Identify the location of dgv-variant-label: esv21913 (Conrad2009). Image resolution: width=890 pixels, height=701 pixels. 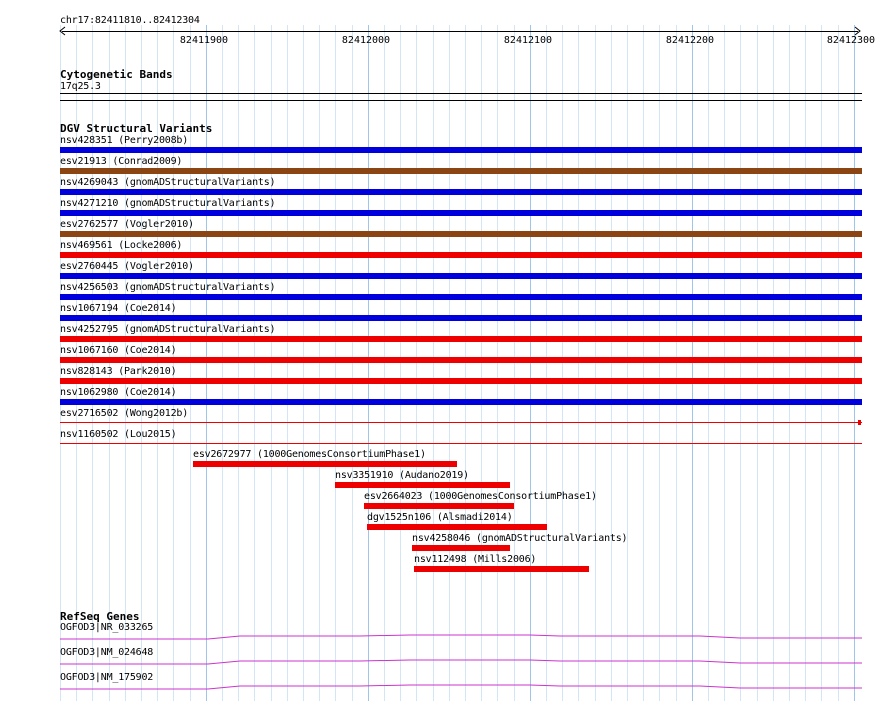
(121, 161).